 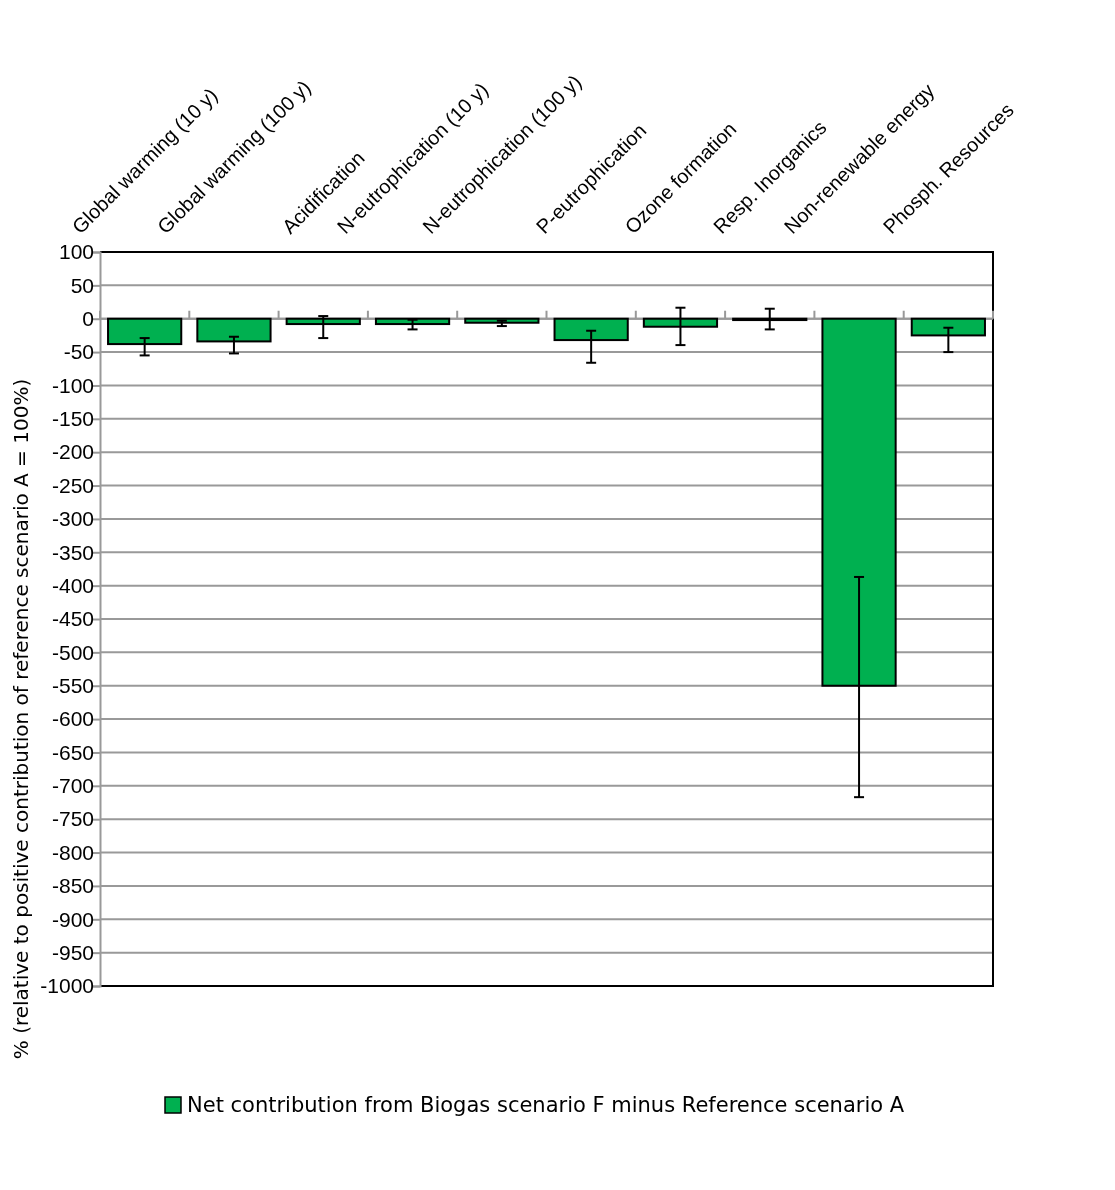 What do you see at coordinates (72, 519) in the screenshot?
I see `y-tick-label: -300` at bounding box center [72, 519].